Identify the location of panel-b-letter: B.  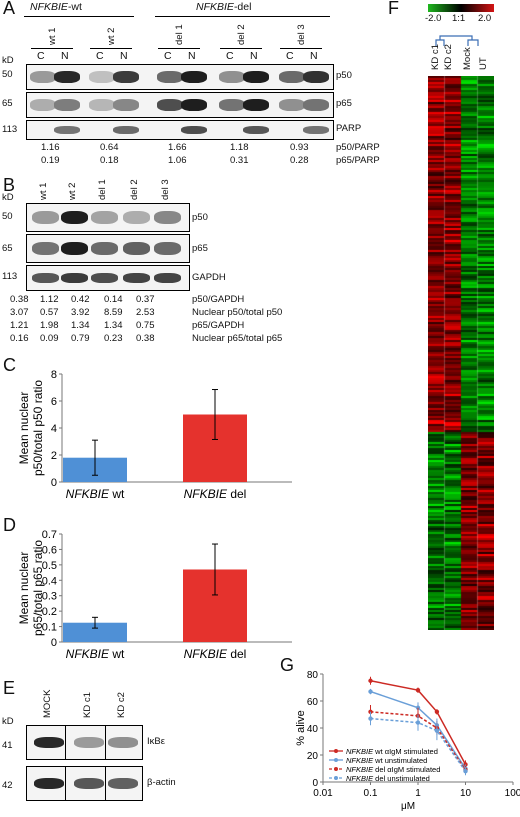
(9, 185).